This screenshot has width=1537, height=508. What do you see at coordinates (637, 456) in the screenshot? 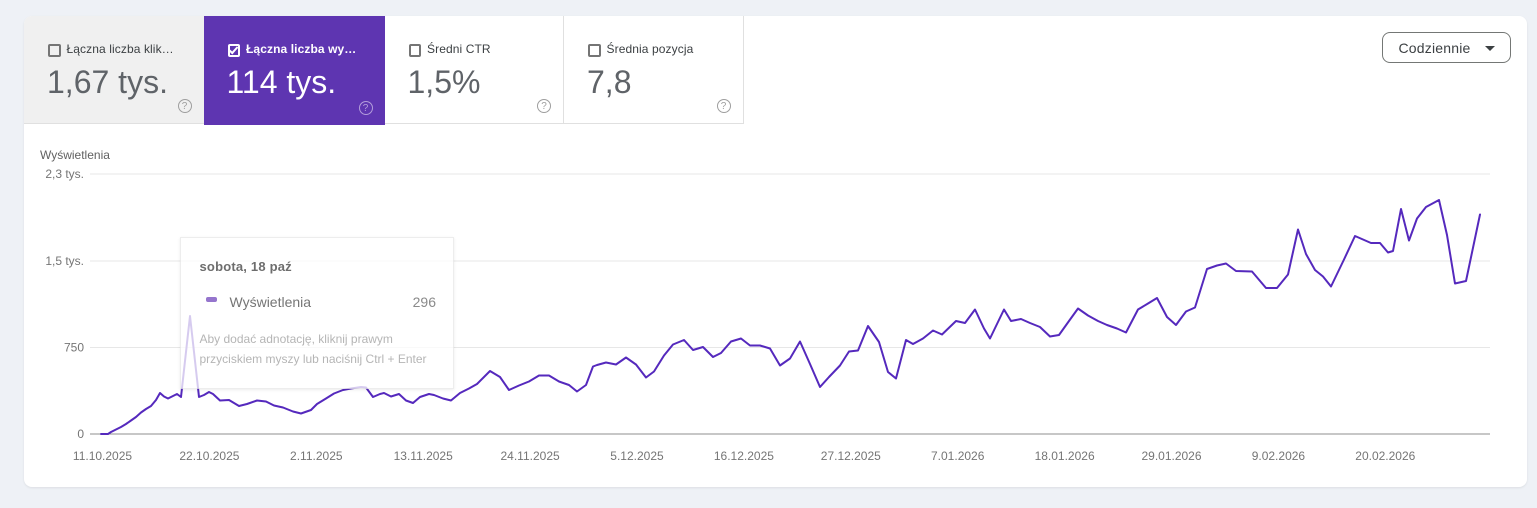
I see `svg-text: 5.12.2025` at bounding box center [637, 456].